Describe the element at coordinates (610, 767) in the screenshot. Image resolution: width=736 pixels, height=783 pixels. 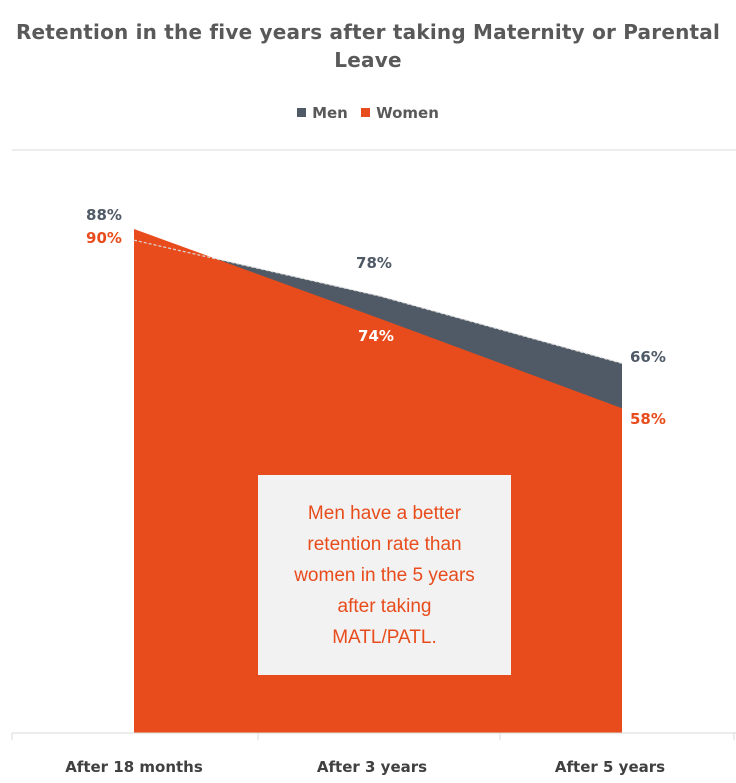
I see `x-tick-label: After 5 years` at that location.